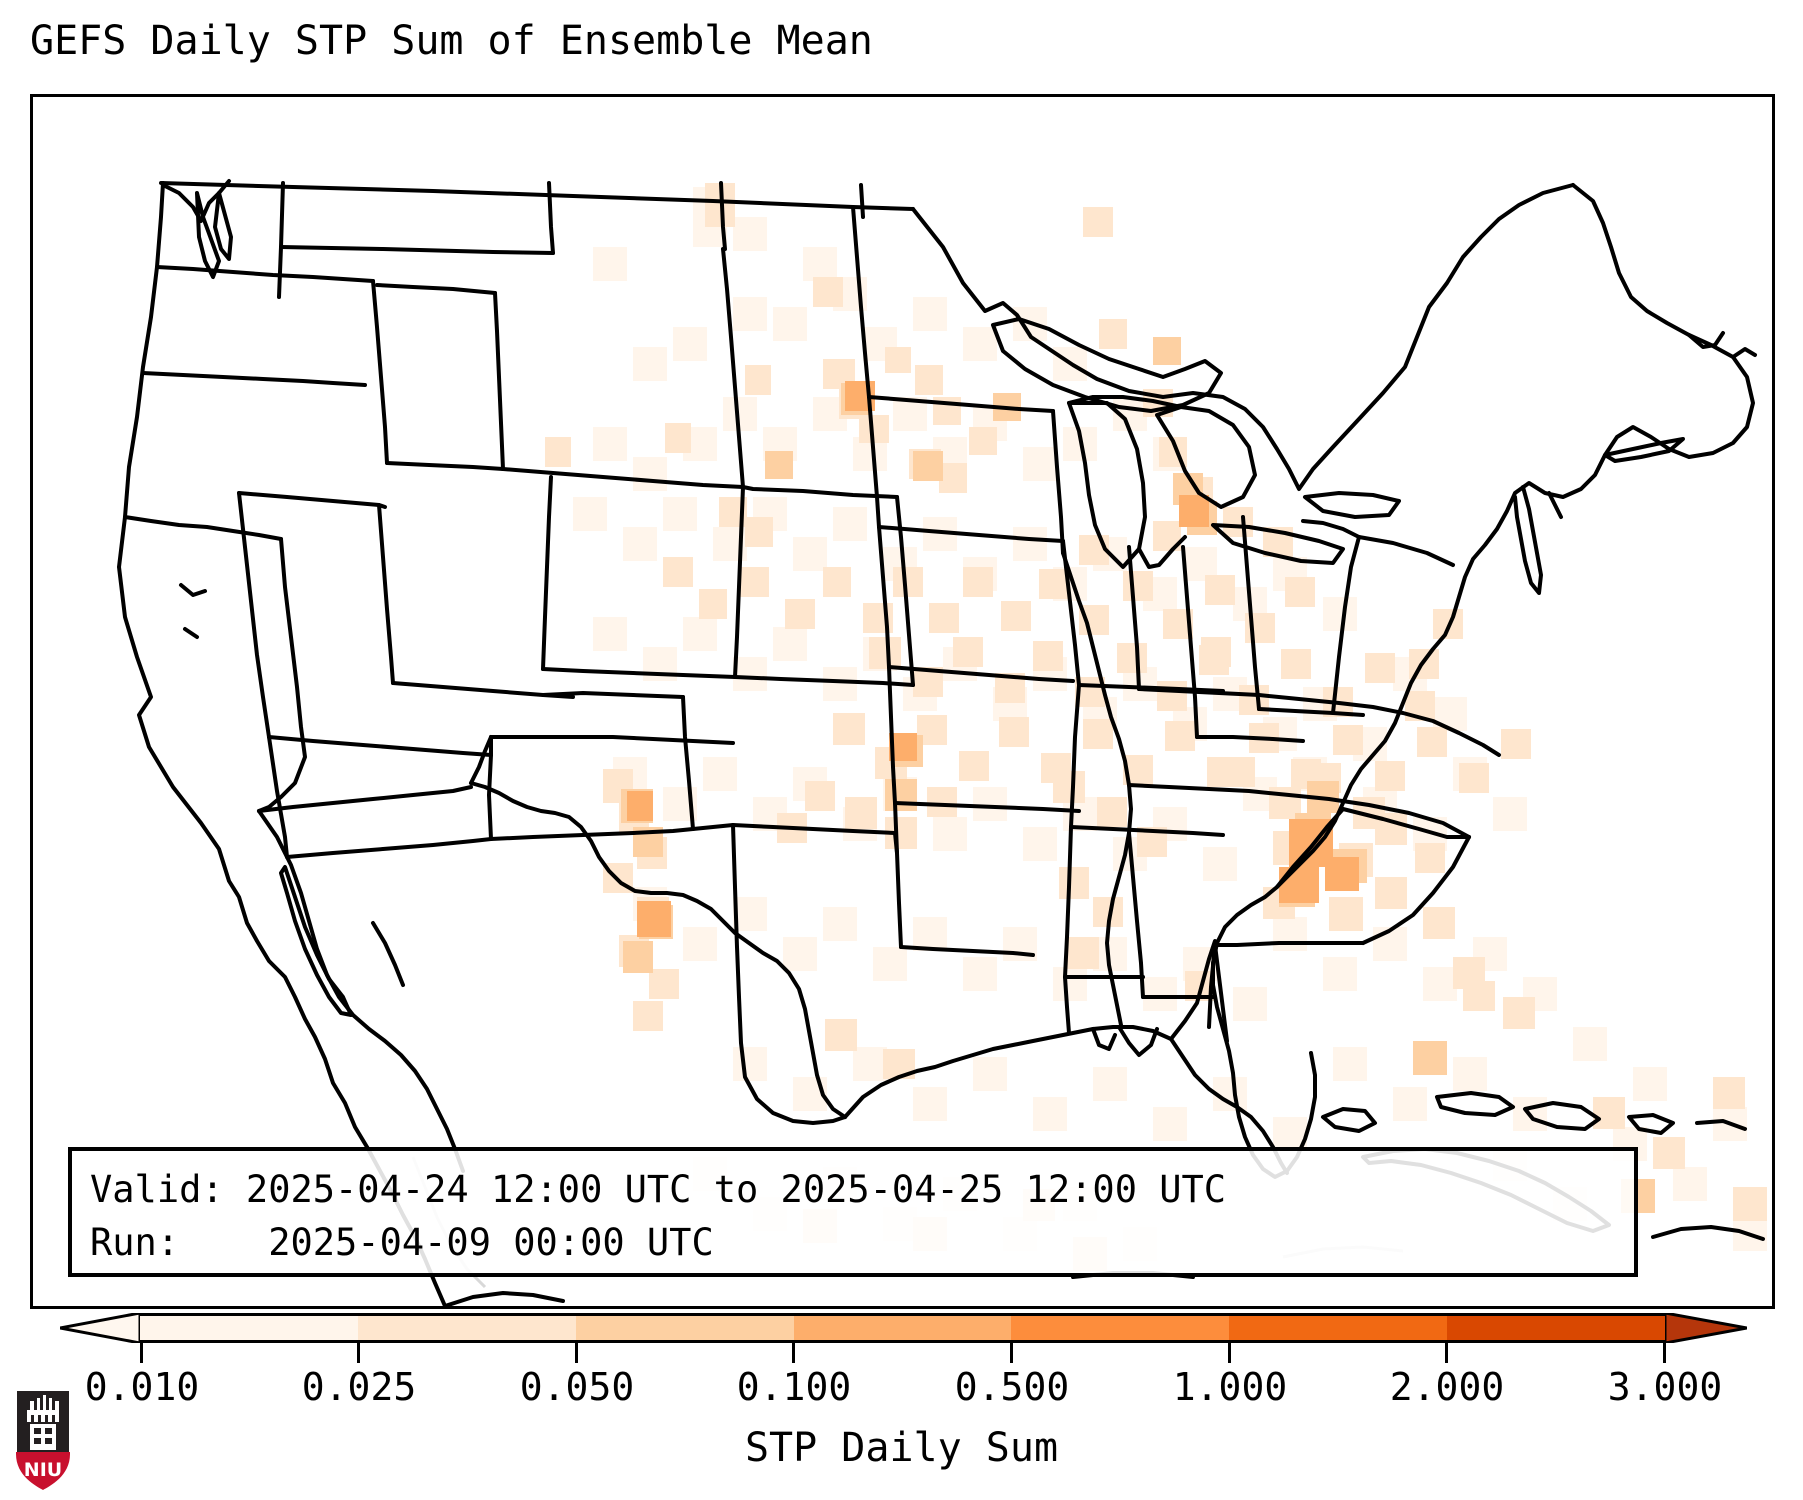 The image size is (1803, 1500). Describe the element at coordinates (1706, 1328) in the screenshot. I see `colorbar-over-arrow` at that location.